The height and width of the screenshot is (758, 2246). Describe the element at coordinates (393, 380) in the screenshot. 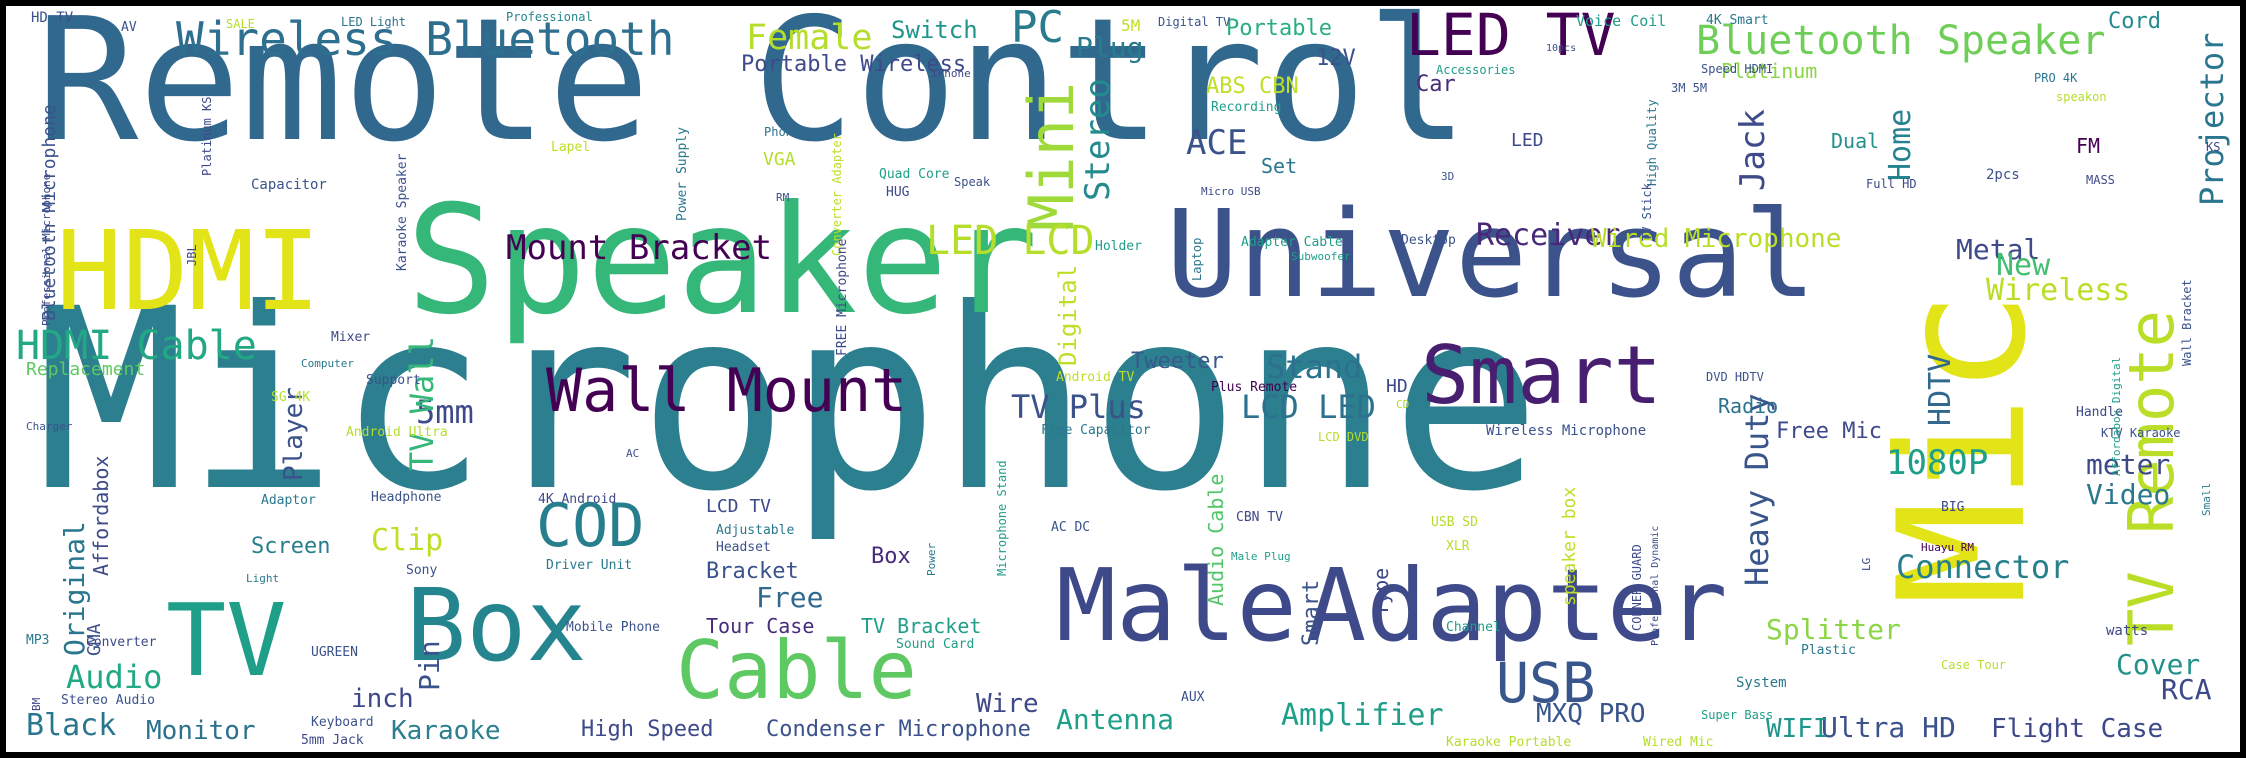

I see `word-support: Support` at that location.